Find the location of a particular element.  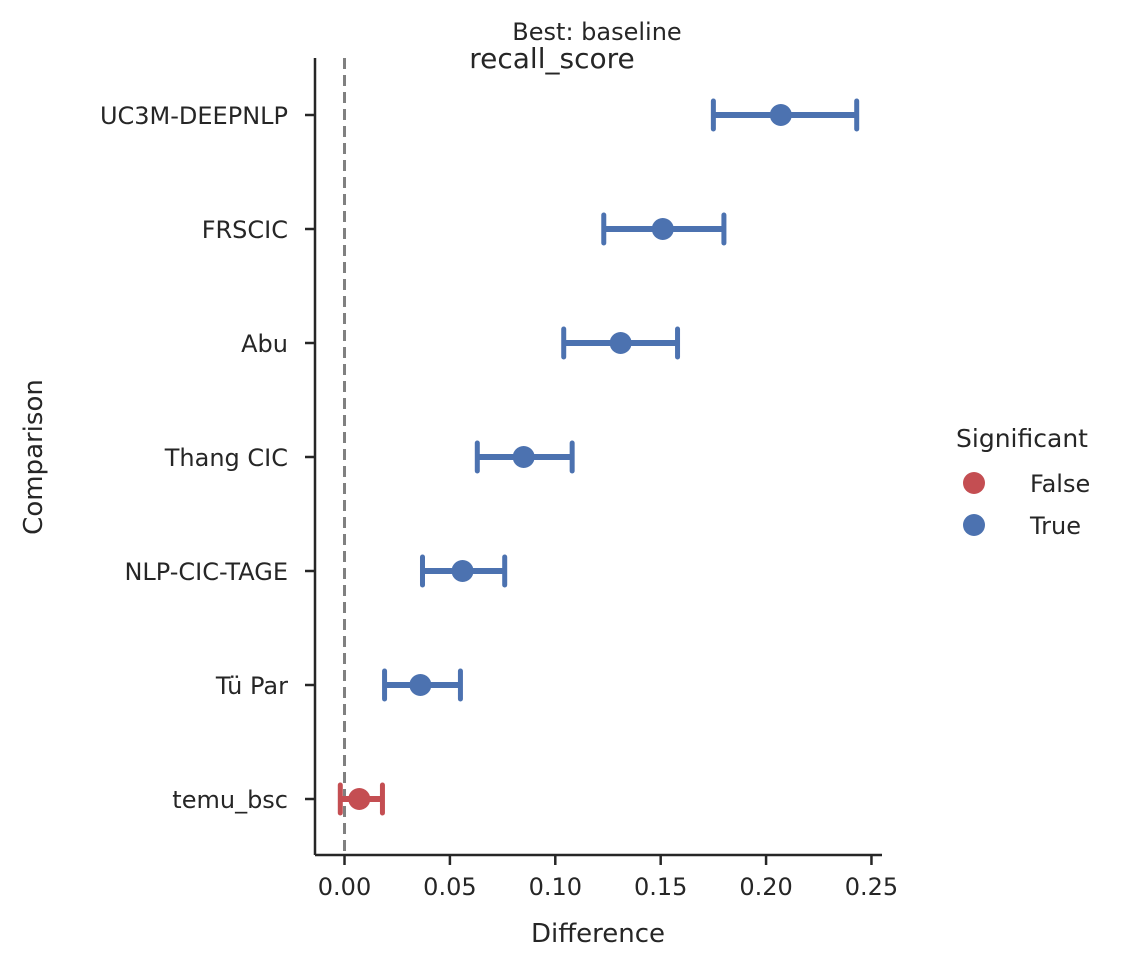

legend-label: False is located at coordinates (1060, 484).